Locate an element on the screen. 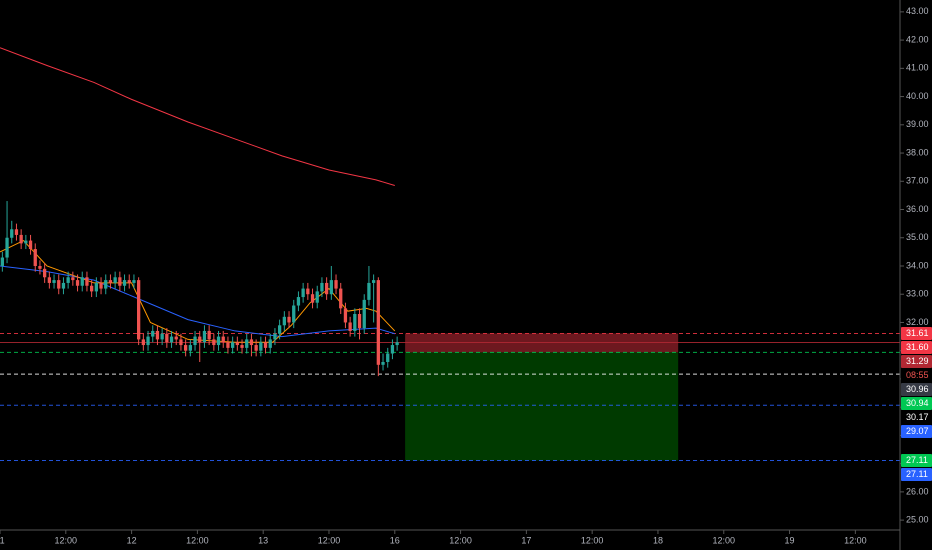 This screenshot has height=550, width=932. x-tick-label: 16 is located at coordinates (395, 540).